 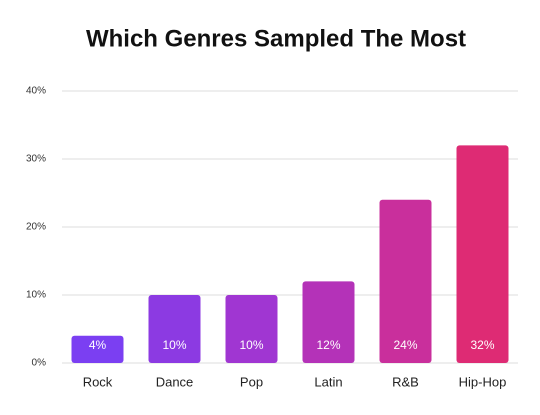 What do you see at coordinates (36, 227) in the screenshot?
I see `y-tick-label: 20%` at bounding box center [36, 227].